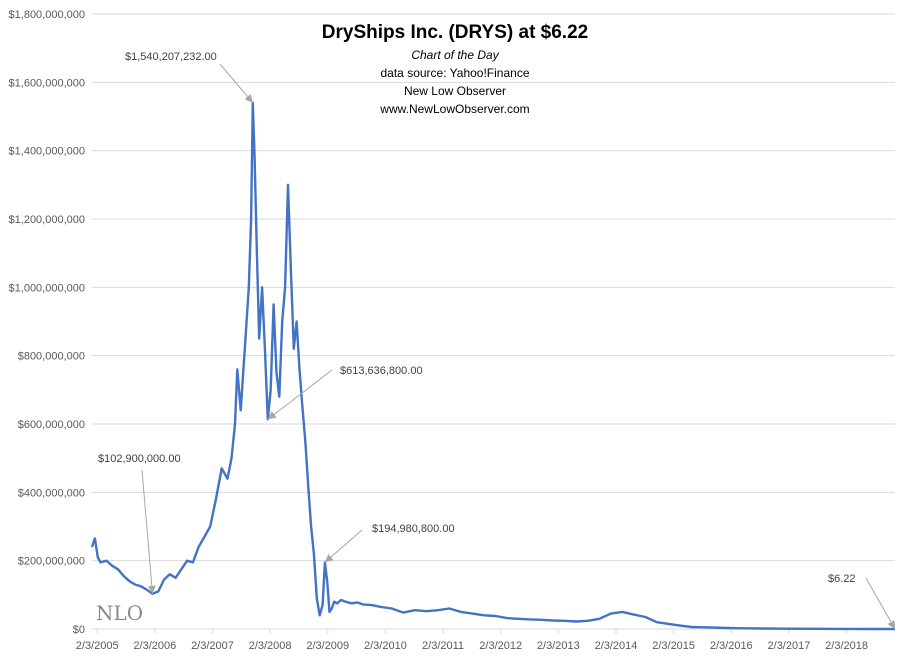 The width and height of the screenshot is (910, 661). Describe the element at coordinates (139, 523) in the screenshot. I see `annotation: $102,900,000.00` at that location.